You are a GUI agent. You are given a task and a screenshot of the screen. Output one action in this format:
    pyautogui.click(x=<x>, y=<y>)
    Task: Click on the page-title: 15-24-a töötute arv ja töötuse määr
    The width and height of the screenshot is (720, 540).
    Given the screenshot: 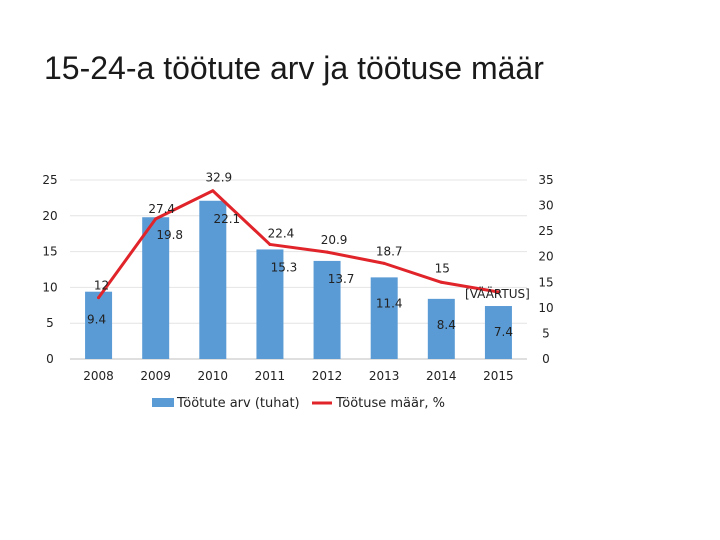 What is the action you would take?
    pyautogui.click(x=294, y=68)
    